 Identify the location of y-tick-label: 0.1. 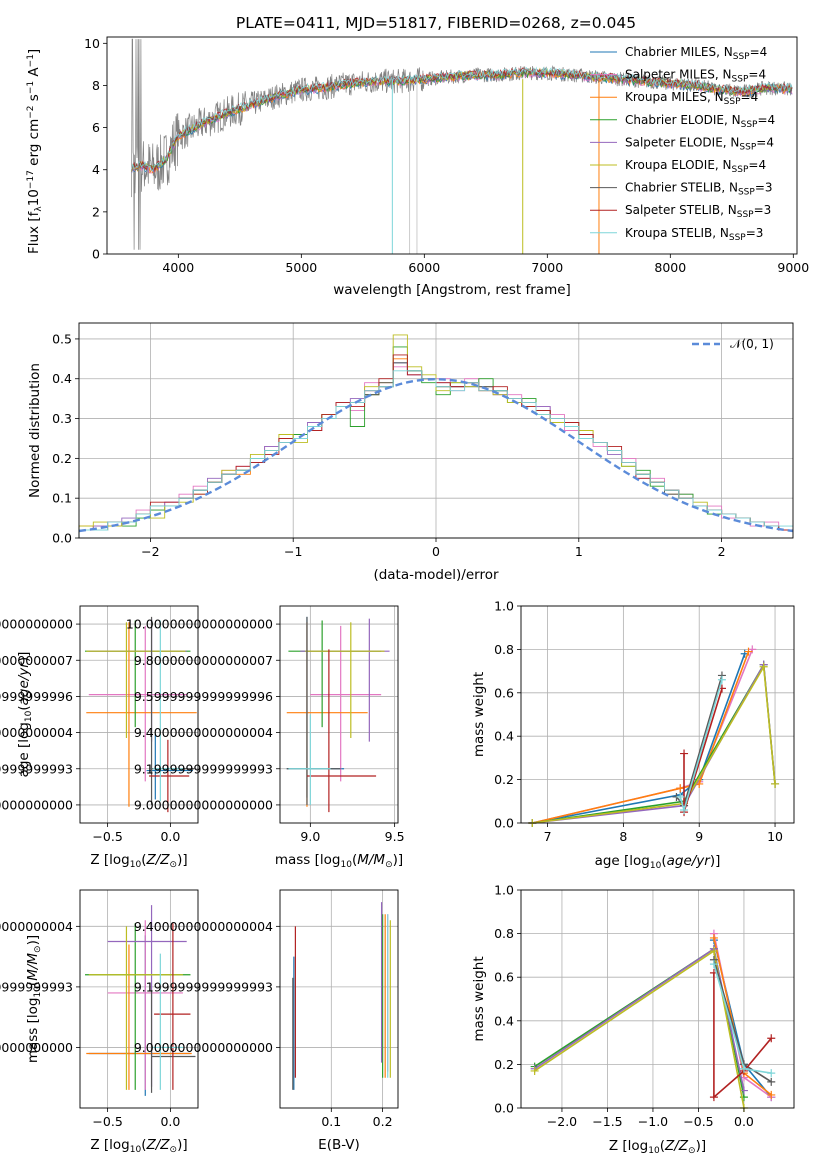
(62, 498).